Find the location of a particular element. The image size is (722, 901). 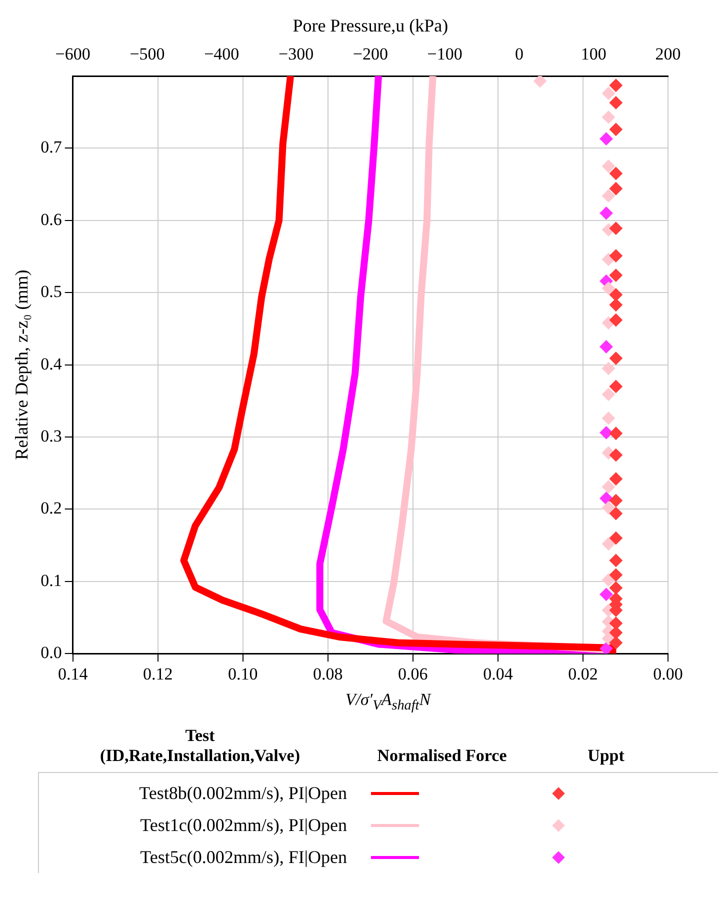

x-tick-label: 0.06 is located at coordinates (413, 674).